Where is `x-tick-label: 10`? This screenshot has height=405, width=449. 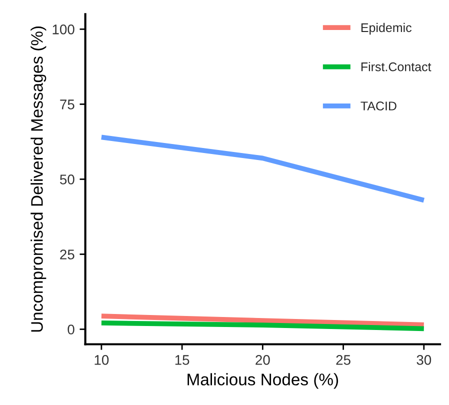 x-tick-label: 10 is located at coordinates (101, 360).